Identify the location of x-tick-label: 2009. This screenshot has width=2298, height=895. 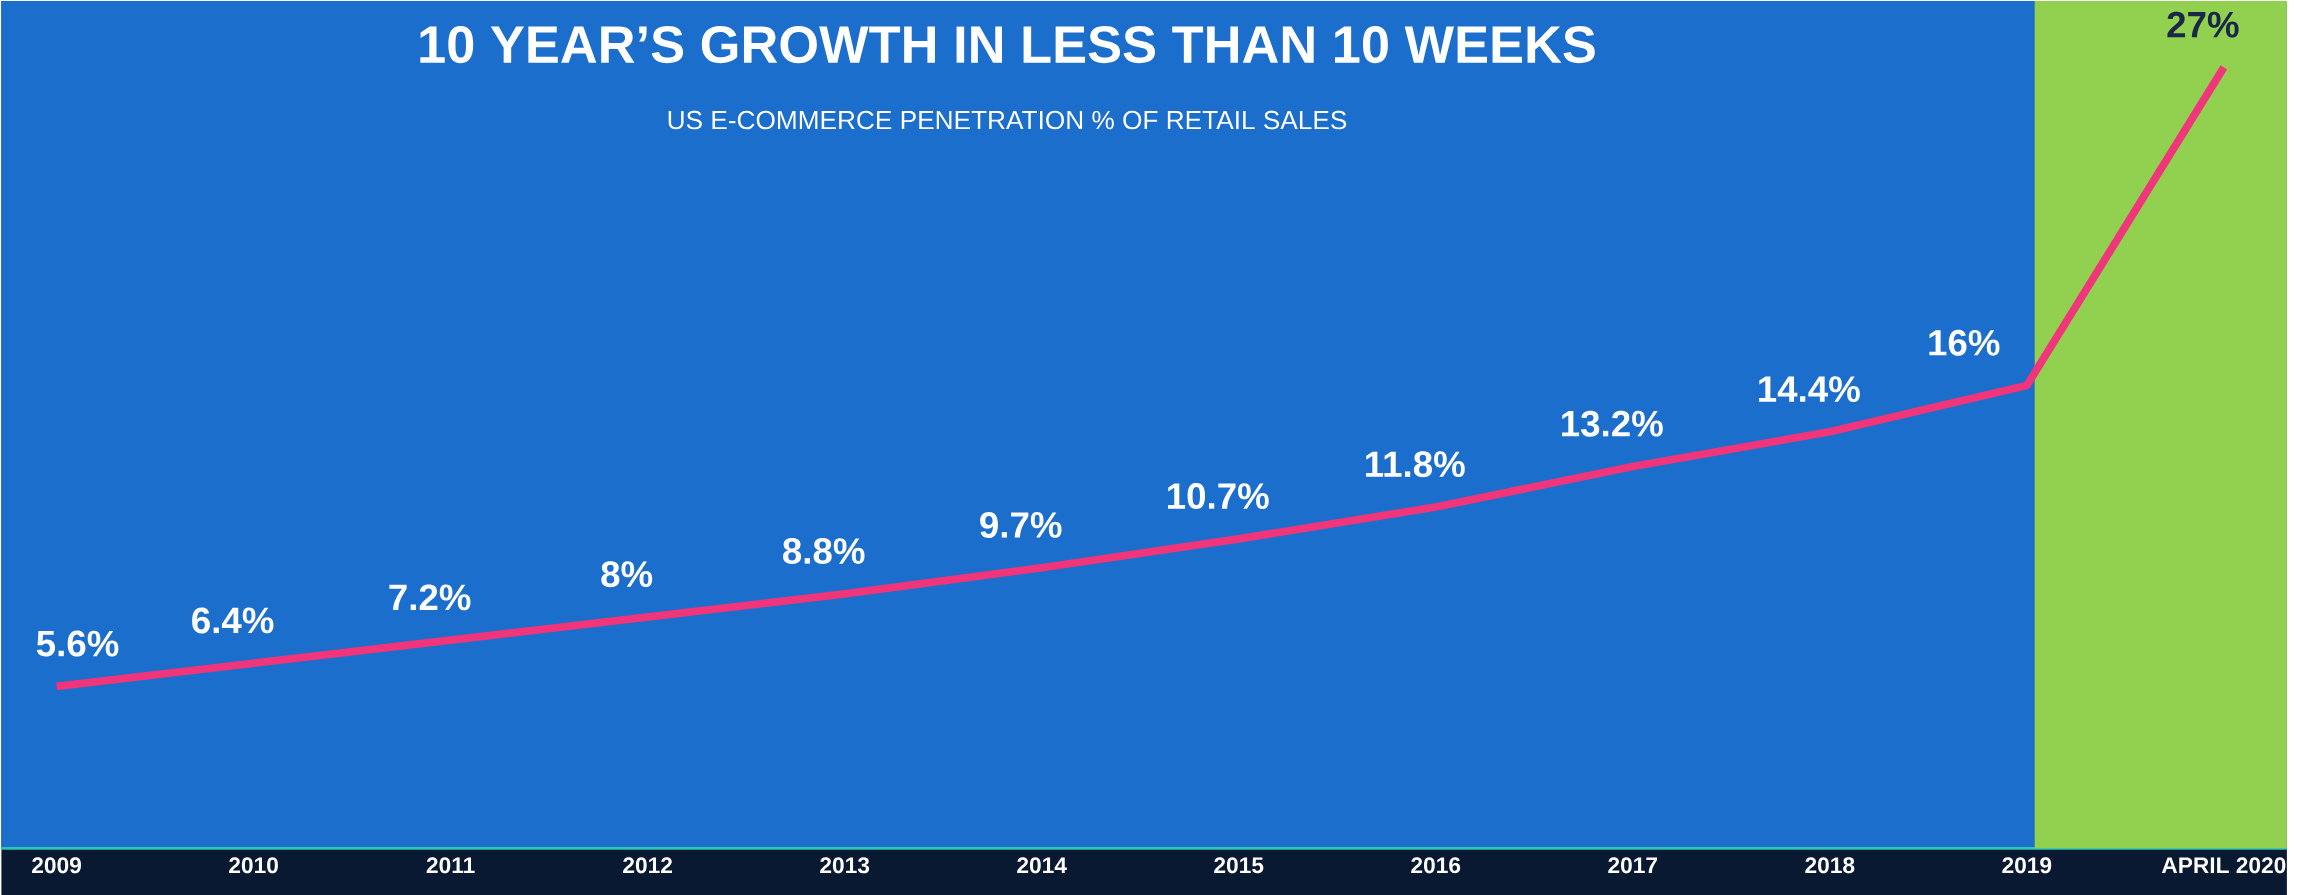
(56, 865).